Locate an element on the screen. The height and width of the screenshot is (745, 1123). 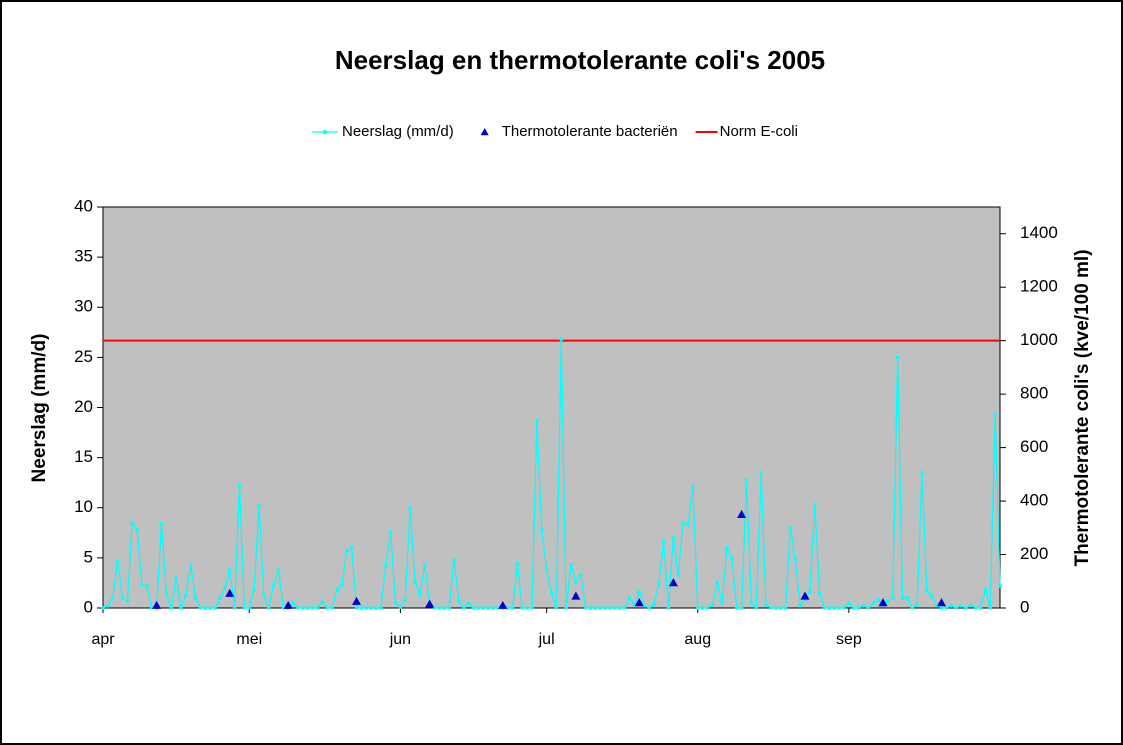
y2-tick-label: 400 is located at coordinates (1034, 500).